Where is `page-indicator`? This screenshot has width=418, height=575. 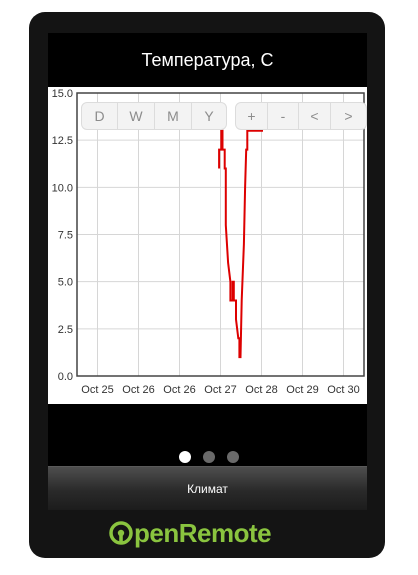 page-indicator is located at coordinates (207, 457).